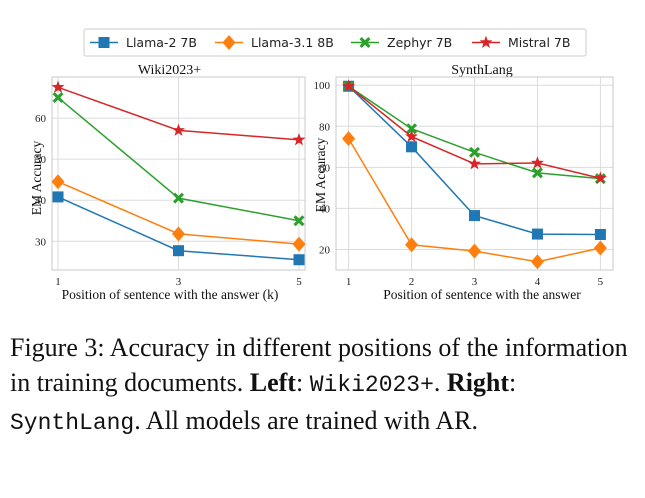 Image resolution: width=645 pixels, height=498 pixels. I want to click on wiki2023-y-tick-label: 60, so click(41, 119).